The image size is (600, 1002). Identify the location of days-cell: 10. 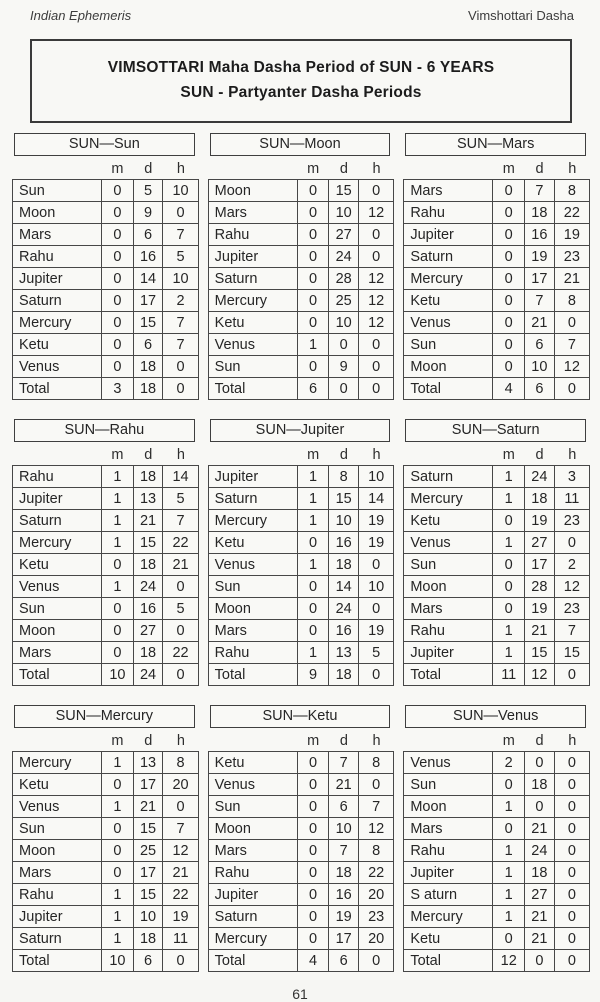
(344, 520).